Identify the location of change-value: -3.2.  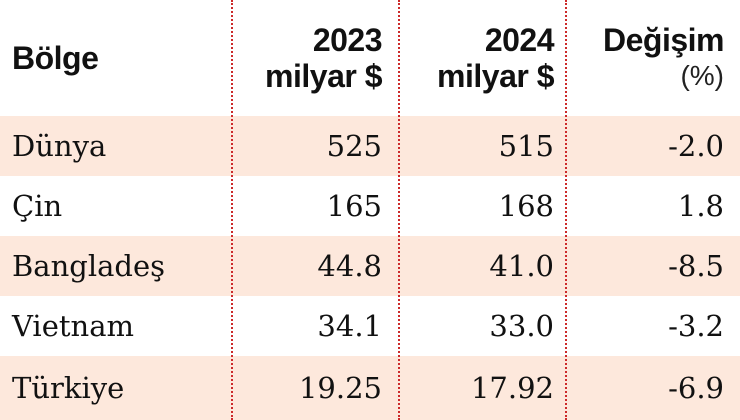
(696, 326).